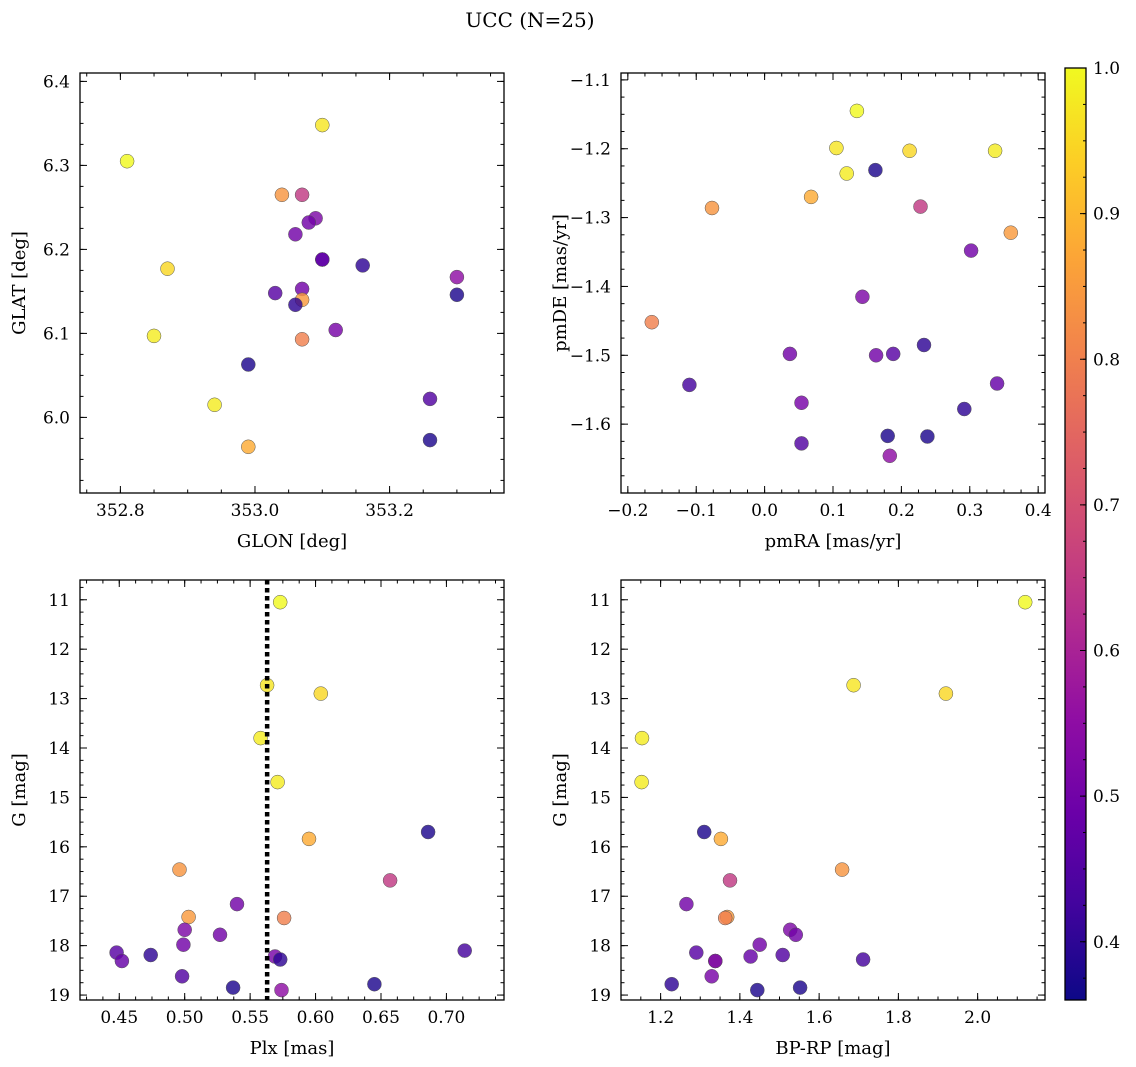 The width and height of the screenshot is (1136, 1067). I want to click on x-axis-label: BP-RP [mag], so click(832, 1048).